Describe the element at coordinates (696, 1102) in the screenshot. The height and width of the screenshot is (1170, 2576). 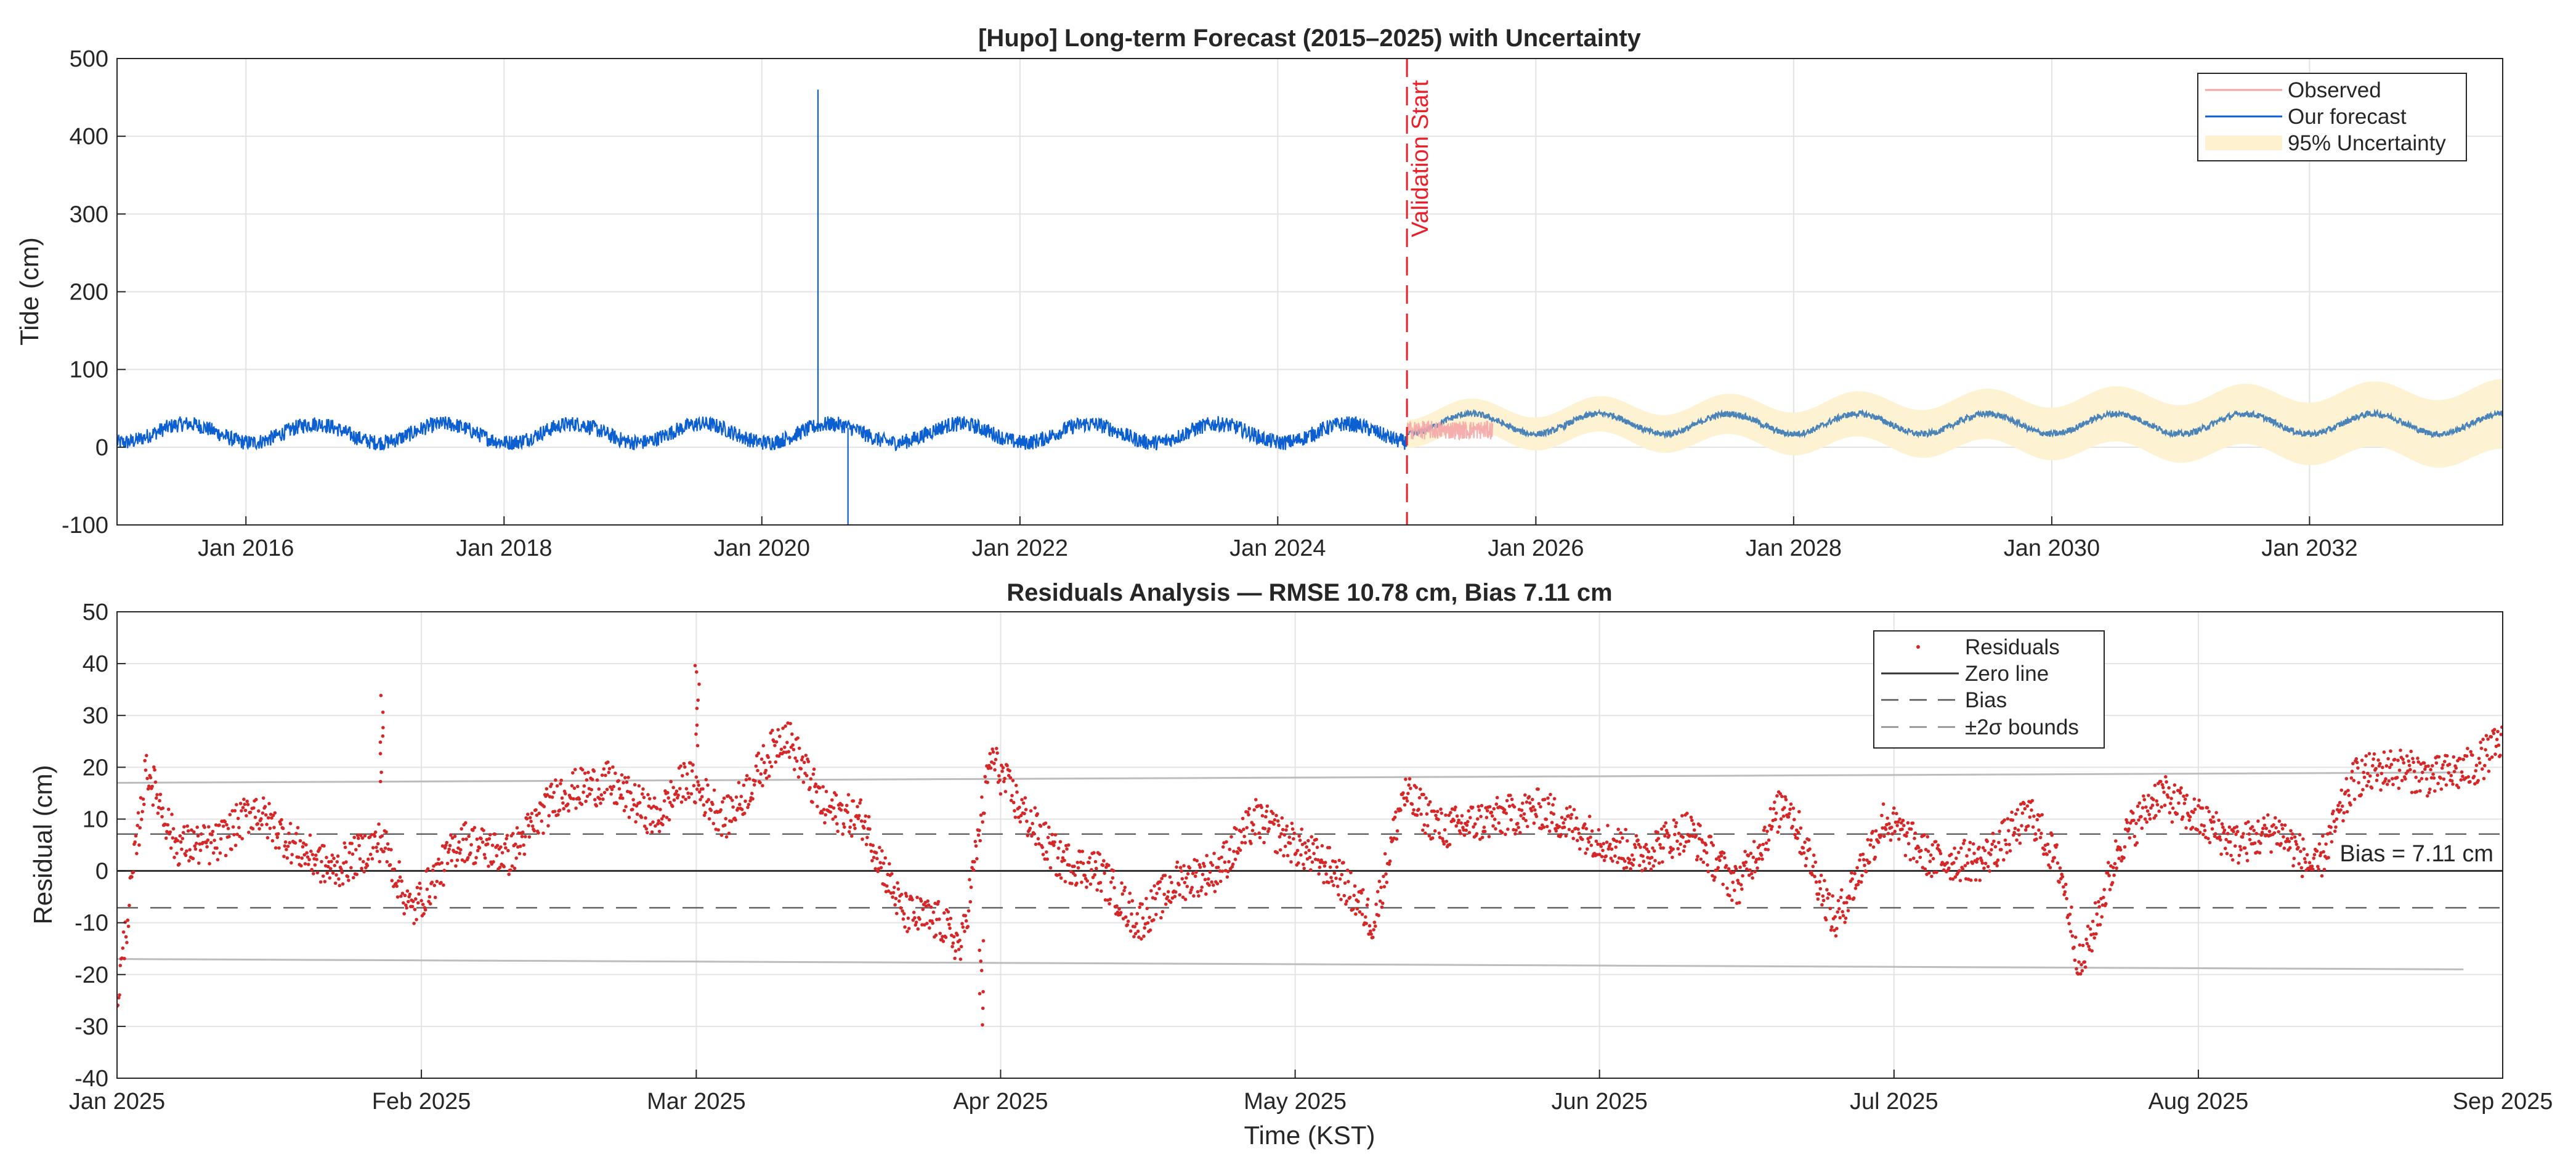
I see `residuals-x-tick-label: Mar 2025` at that location.